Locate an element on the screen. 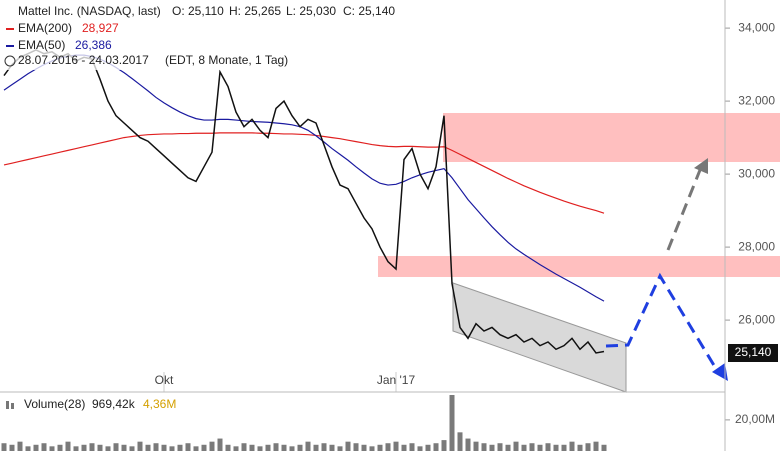 Image resolution: width=780 pixels, height=456 pixels. header-close: C: 25,140 is located at coordinates (369, 11).